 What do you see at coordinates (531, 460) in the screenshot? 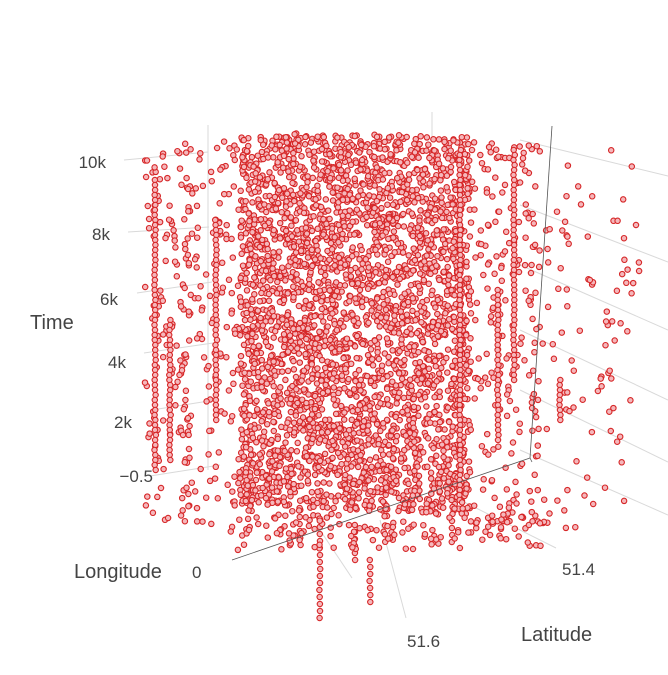
I see `y-axis-line` at bounding box center [531, 460].